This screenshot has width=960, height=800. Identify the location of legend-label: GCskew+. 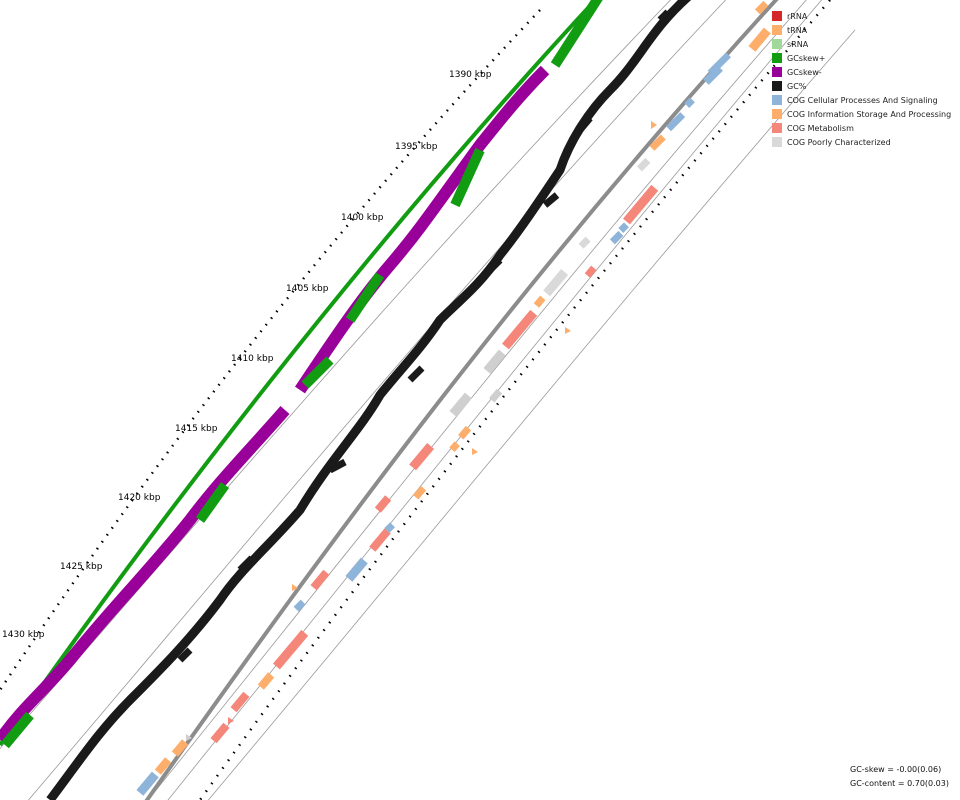
(806, 58).